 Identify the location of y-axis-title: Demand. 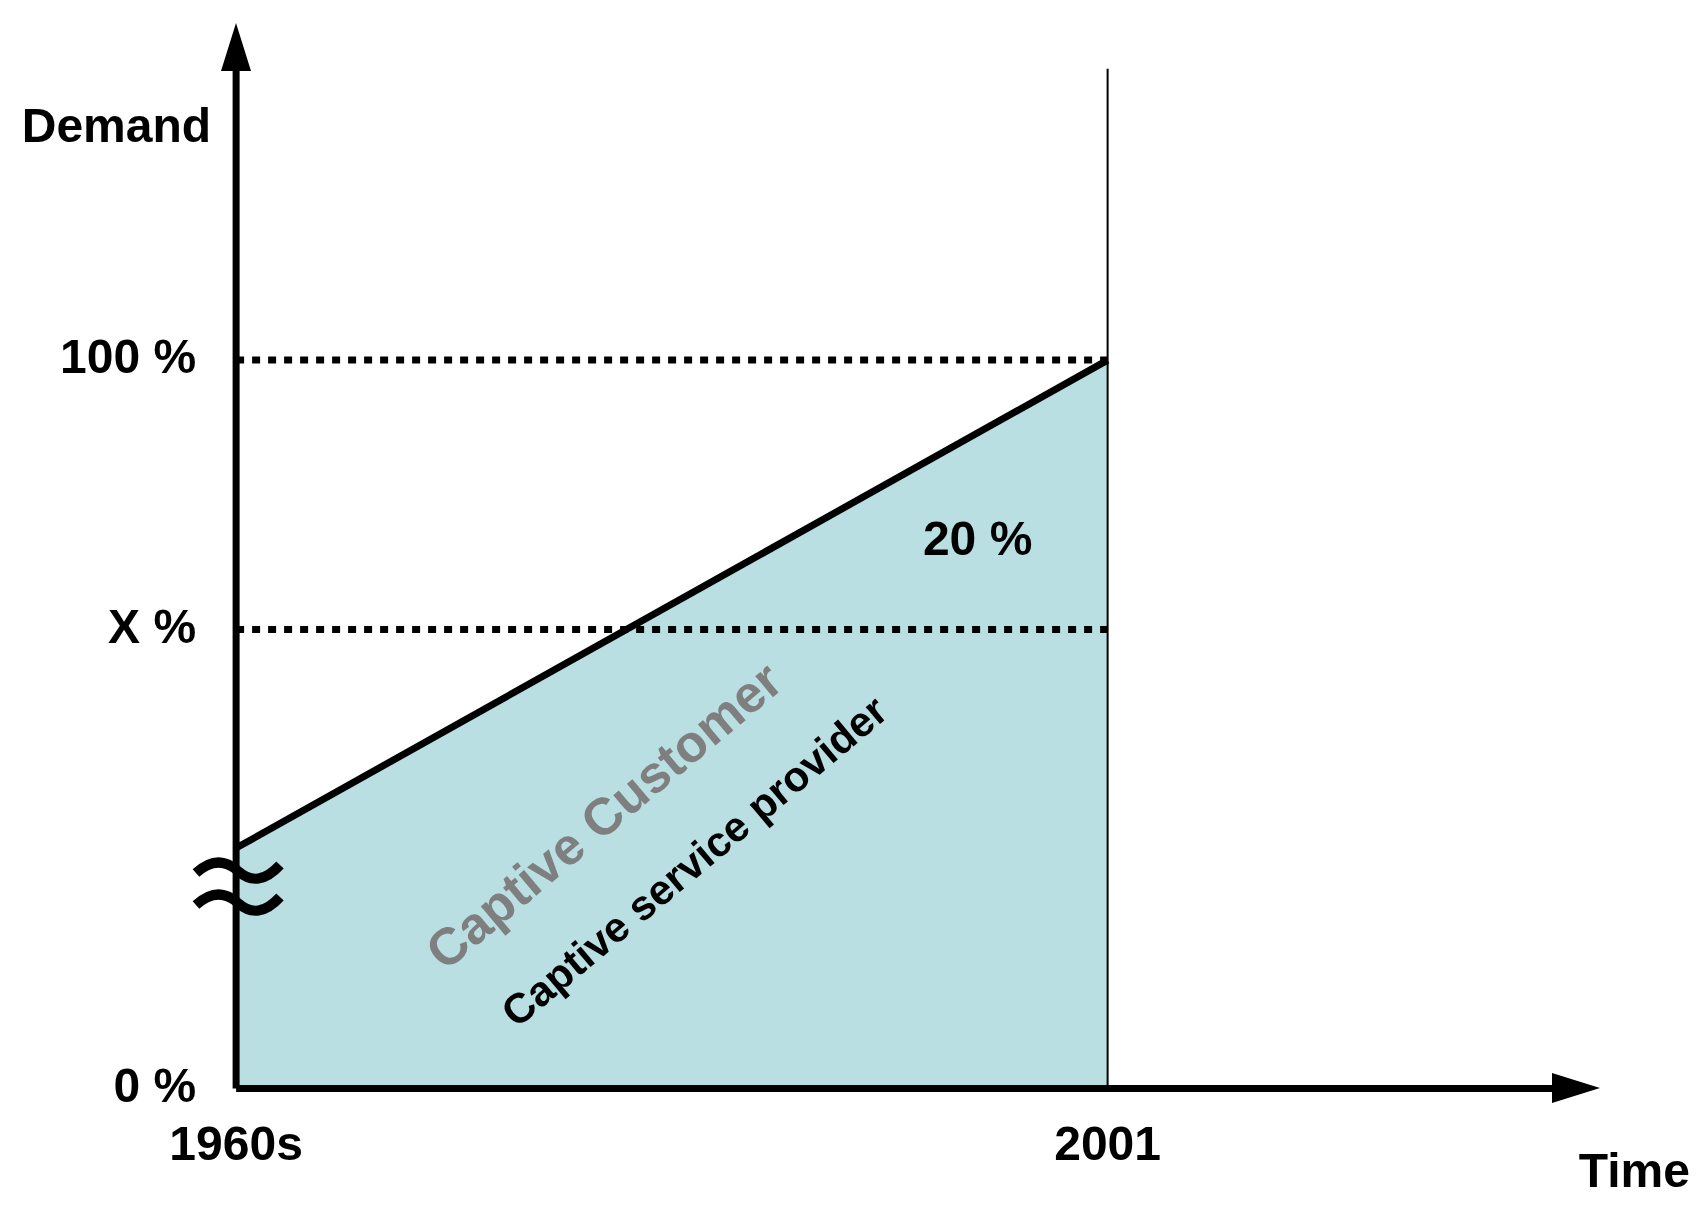
(116, 126).